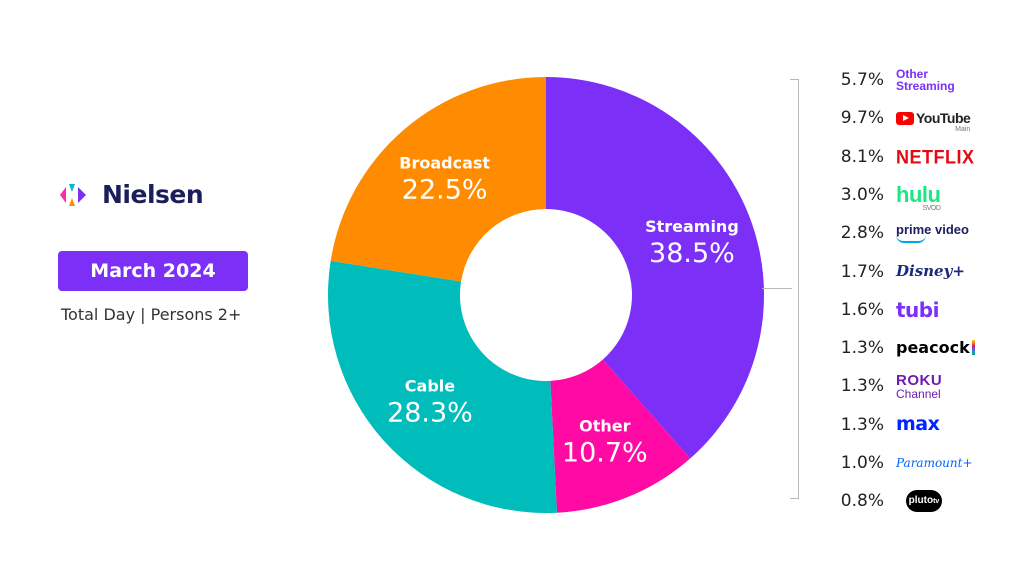 This screenshot has width=1024, height=576. Describe the element at coordinates (924, 501) in the screenshot. I see `pluto-tv-badge: pluto tv` at that location.